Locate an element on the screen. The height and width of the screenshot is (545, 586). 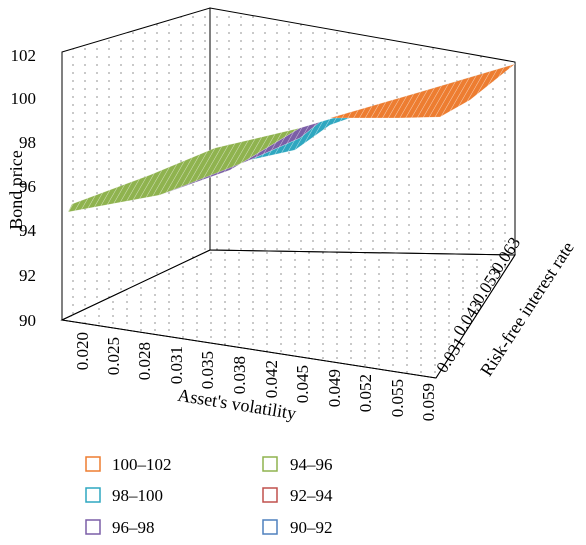
z-axis: 90 92 94 96 98 100 102 Bond price is located at coordinates (34, 188).